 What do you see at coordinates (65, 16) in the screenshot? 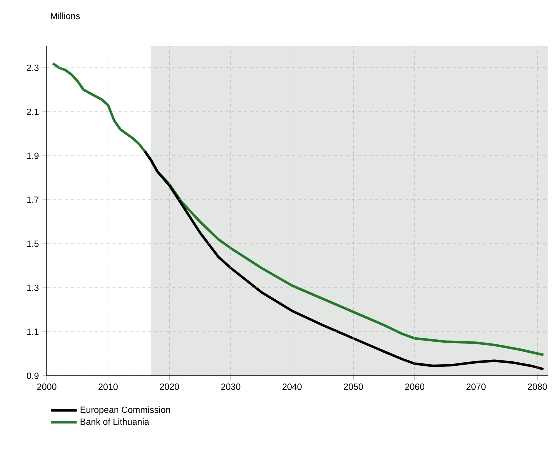
I see `y-axis-title: Millions` at bounding box center [65, 16].